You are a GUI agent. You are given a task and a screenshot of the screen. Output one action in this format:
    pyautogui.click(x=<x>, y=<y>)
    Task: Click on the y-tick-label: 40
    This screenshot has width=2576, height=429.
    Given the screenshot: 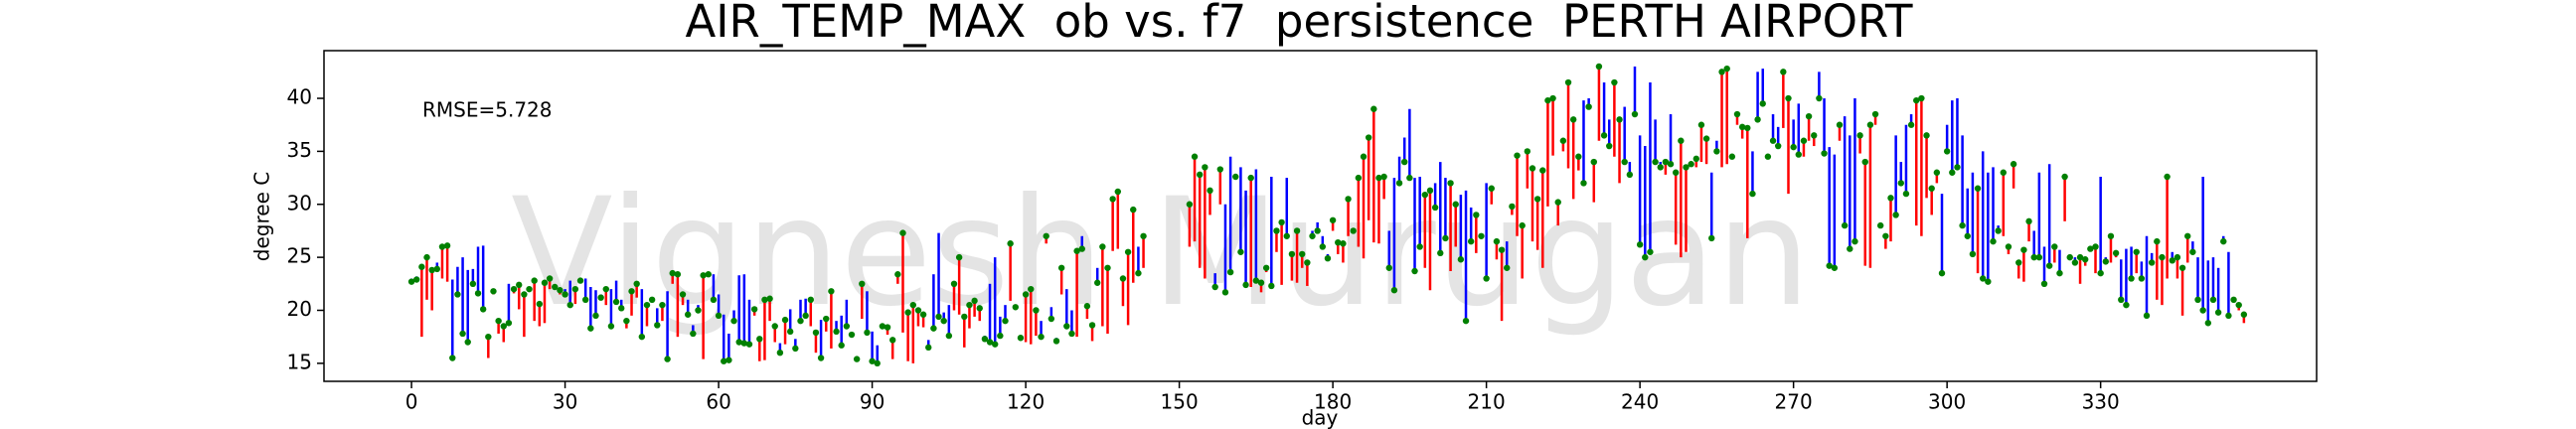 What is the action you would take?
    pyautogui.click(x=299, y=97)
    